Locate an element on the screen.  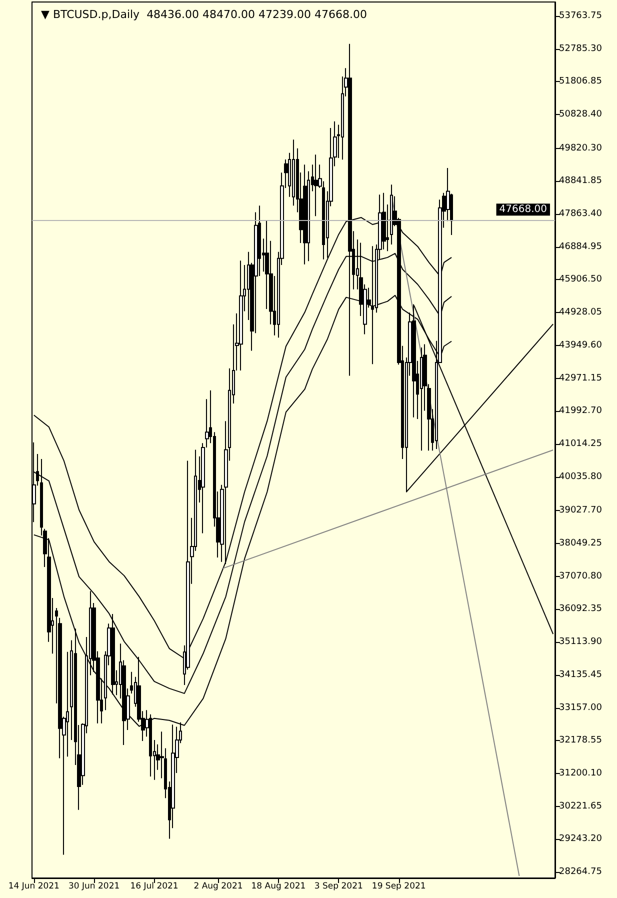
y-tick-label: 38049.25 is located at coordinates (580, 543).